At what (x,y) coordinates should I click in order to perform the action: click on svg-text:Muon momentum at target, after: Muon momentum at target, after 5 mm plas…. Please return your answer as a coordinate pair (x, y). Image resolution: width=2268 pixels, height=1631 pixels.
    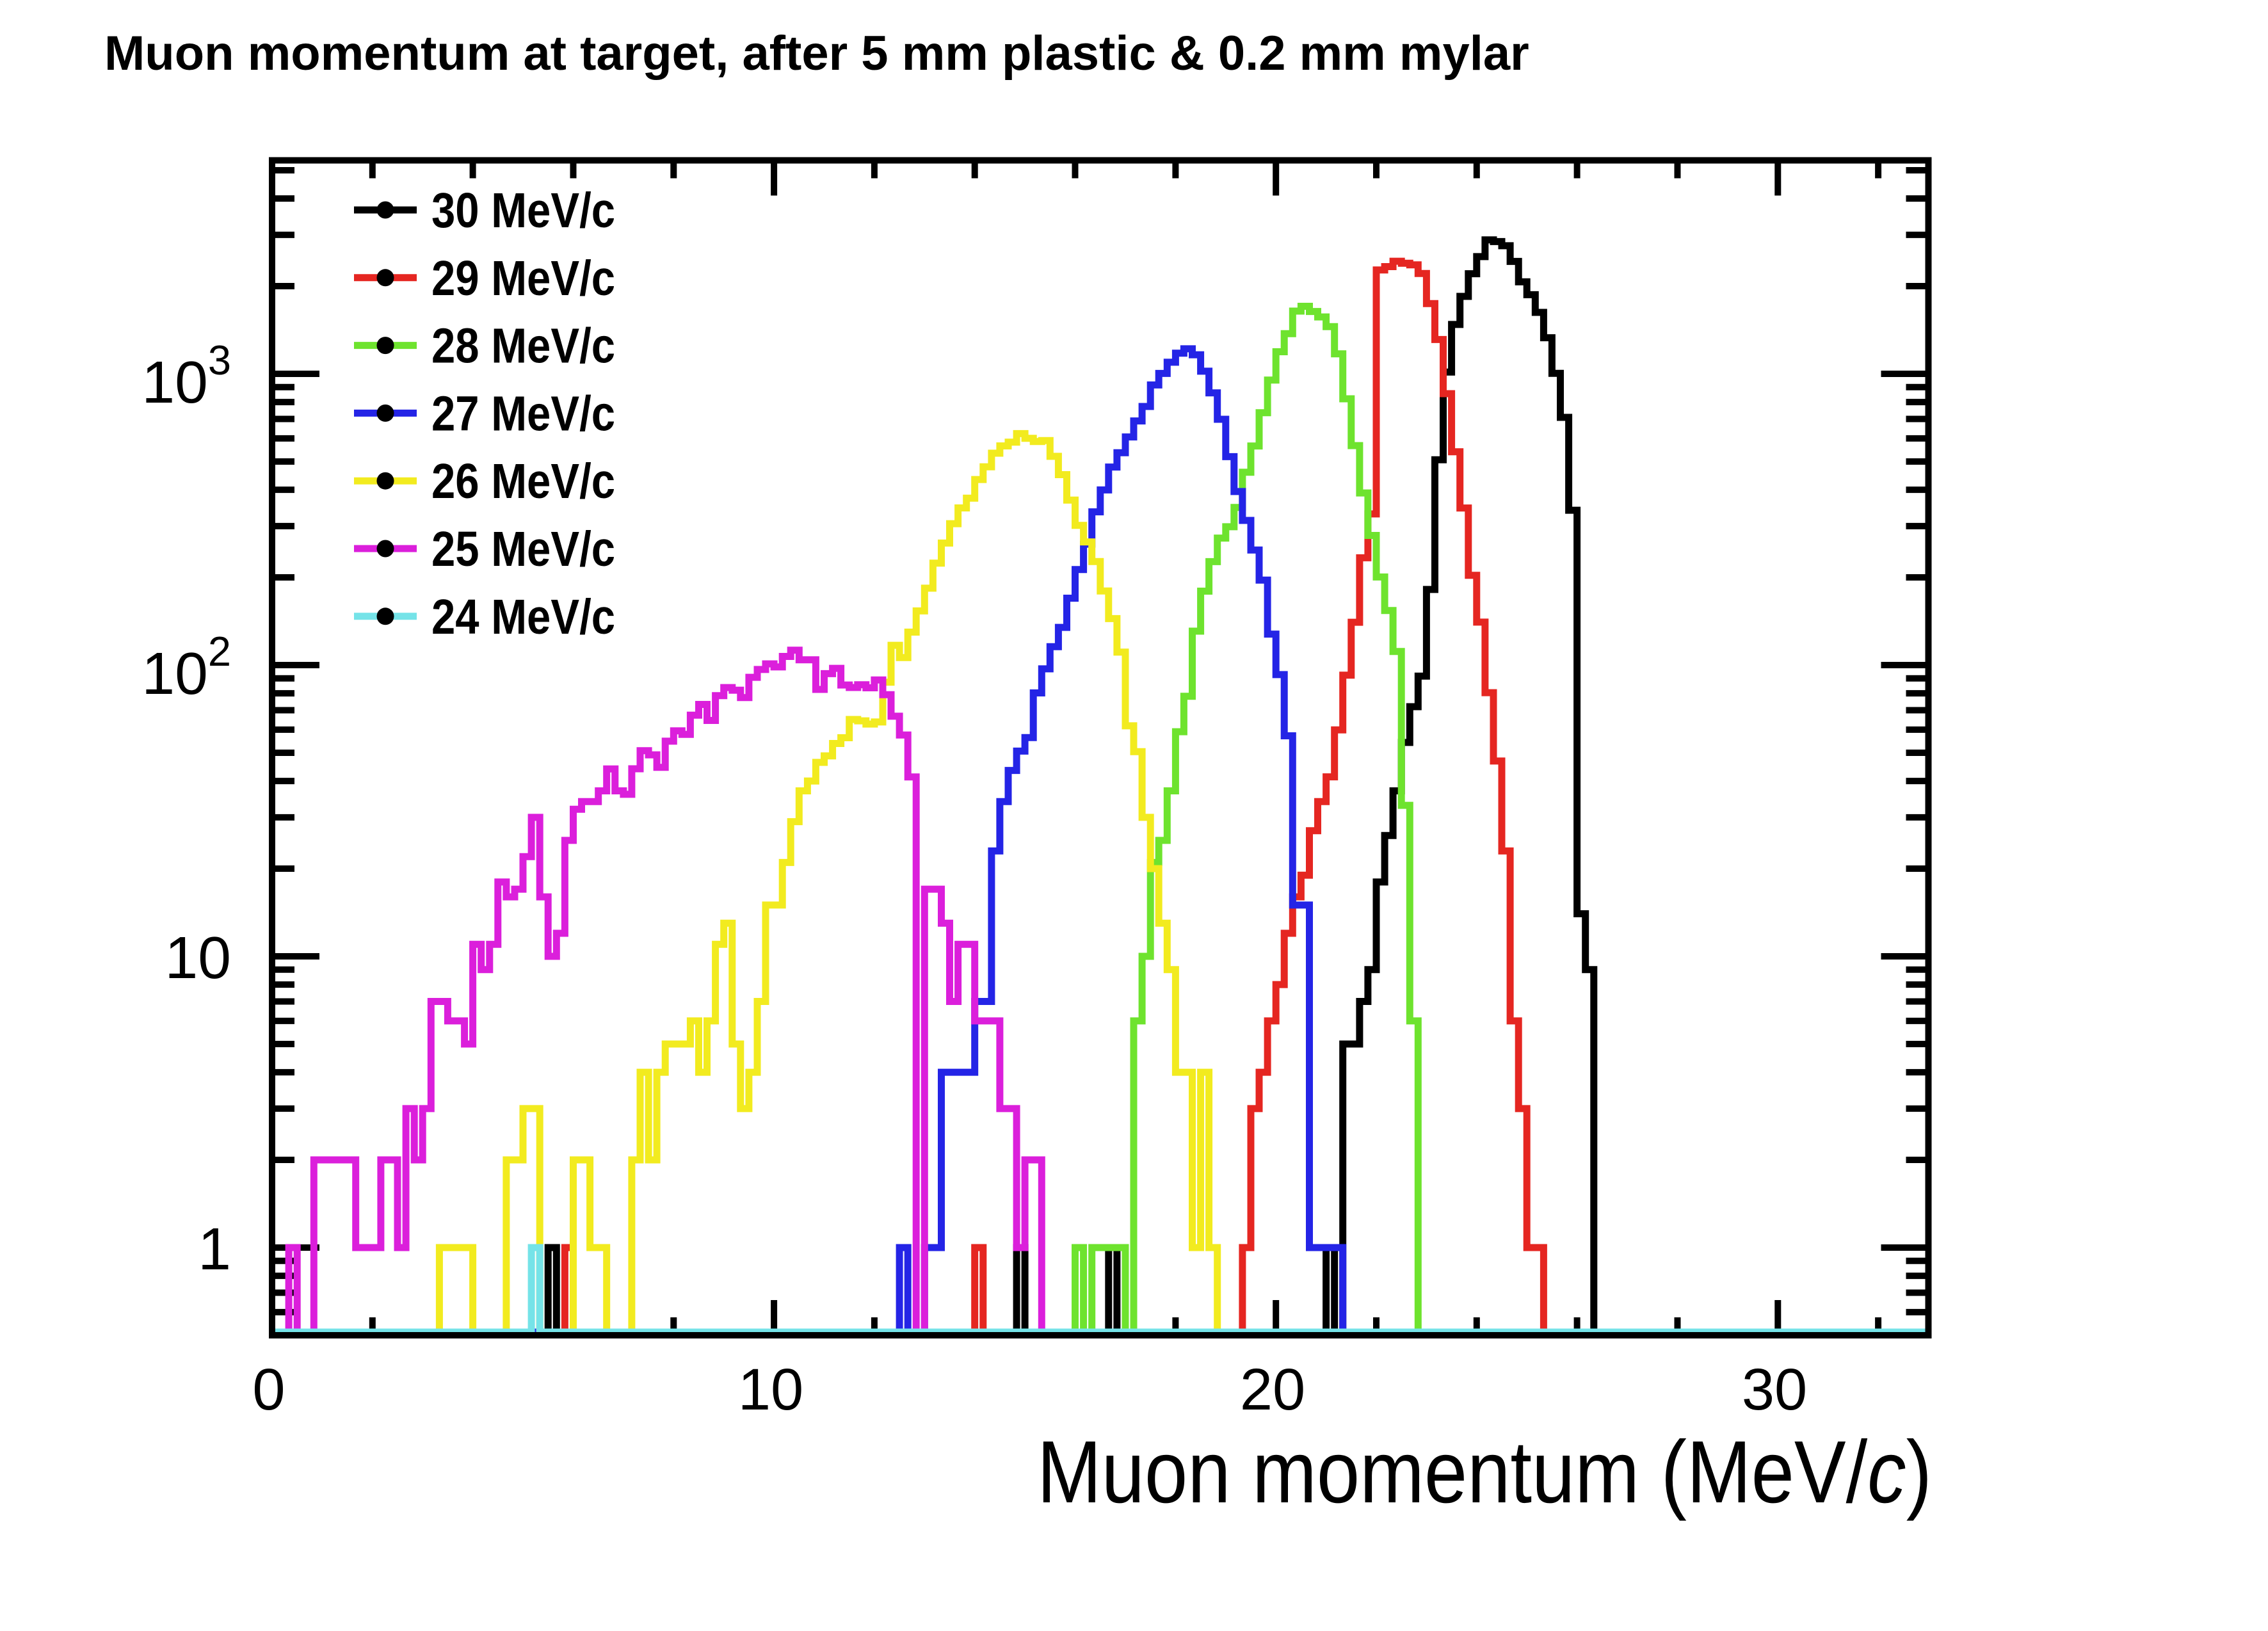
    Looking at the image, I should click on (816, 53).